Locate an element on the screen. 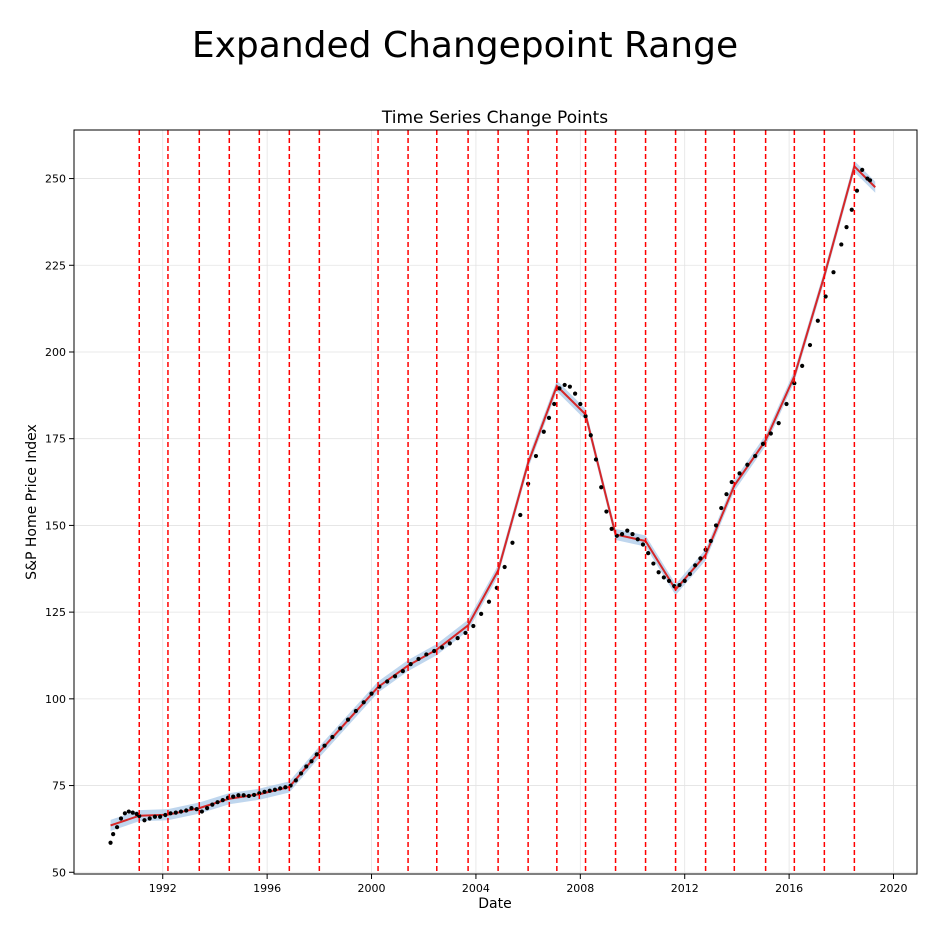 The height and width of the screenshot is (932, 933). x-tick-label: 2020 is located at coordinates (894, 888).